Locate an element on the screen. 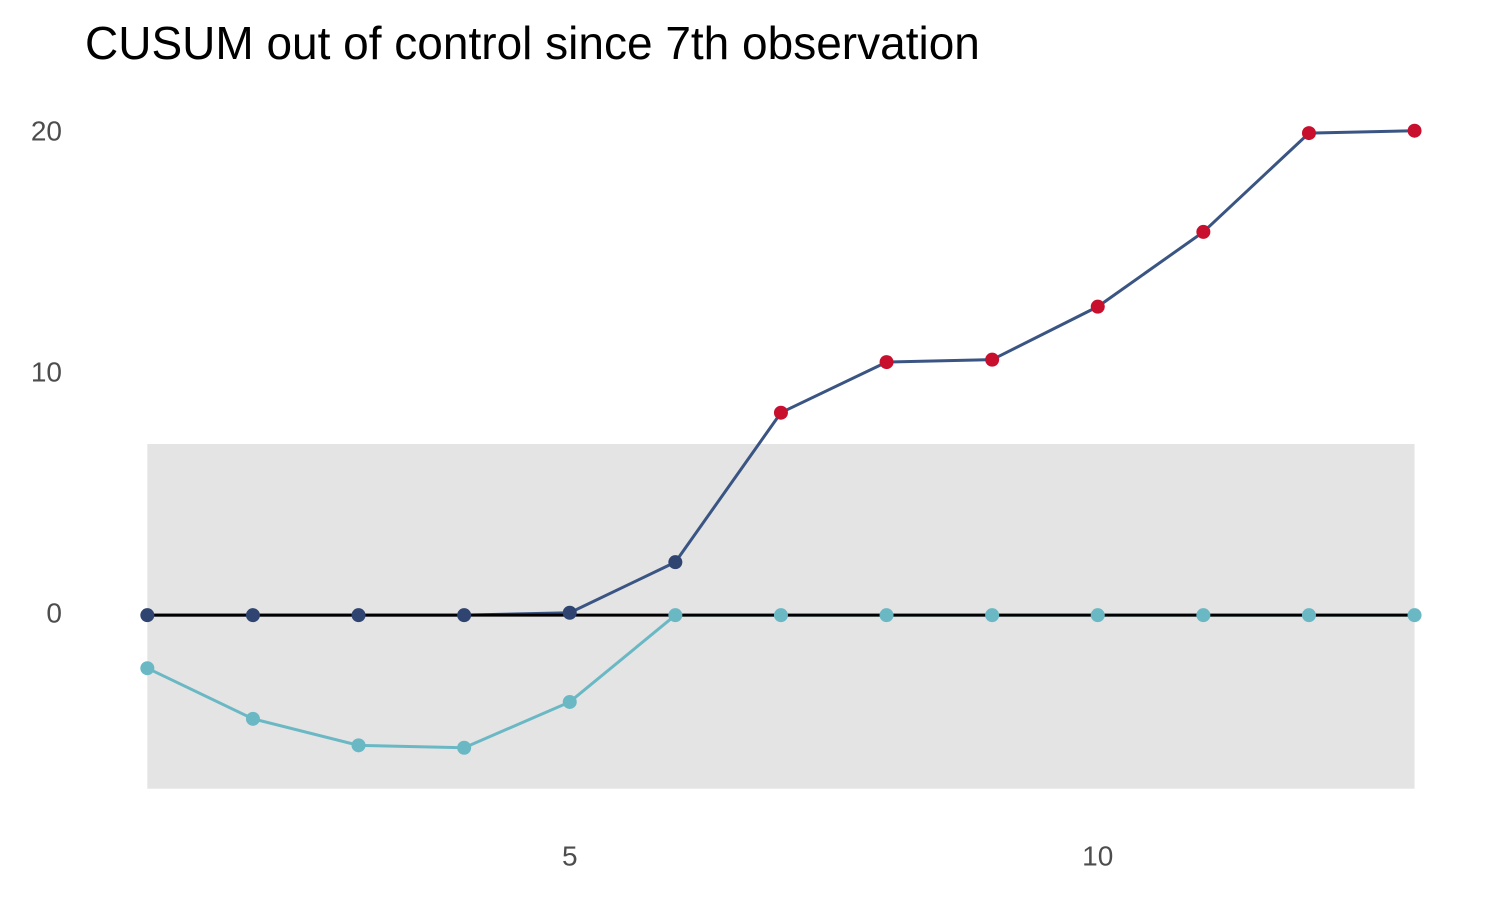 The width and height of the screenshot is (1500, 900). x-tick-label: 10 is located at coordinates (1097, 855).